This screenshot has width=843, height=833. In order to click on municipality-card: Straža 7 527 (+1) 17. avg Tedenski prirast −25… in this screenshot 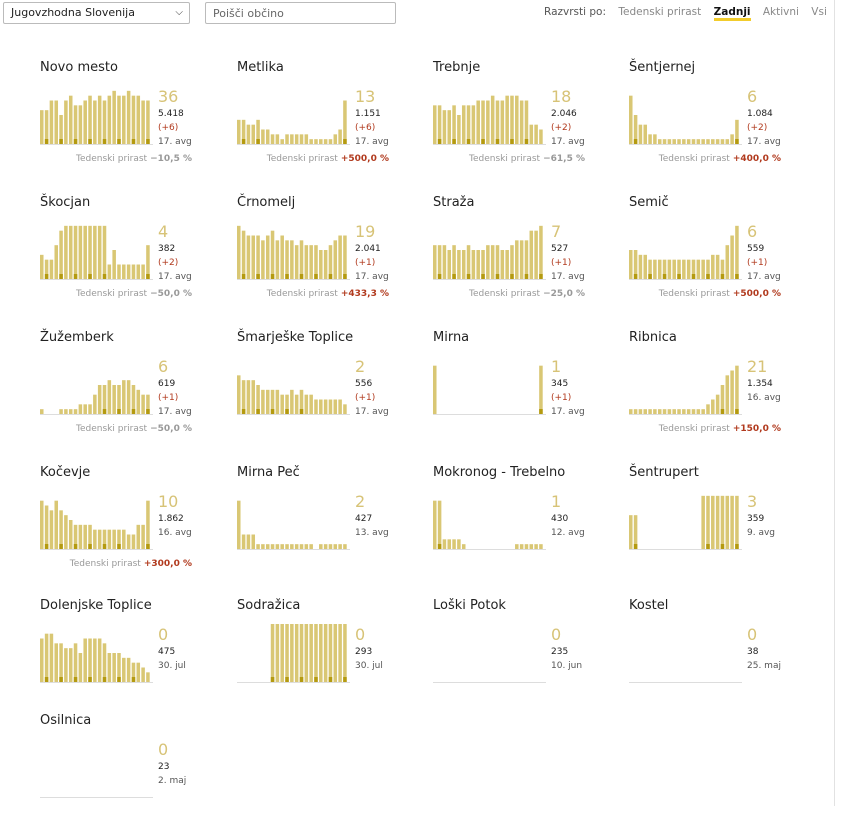, I will do `click(528, 255)`.